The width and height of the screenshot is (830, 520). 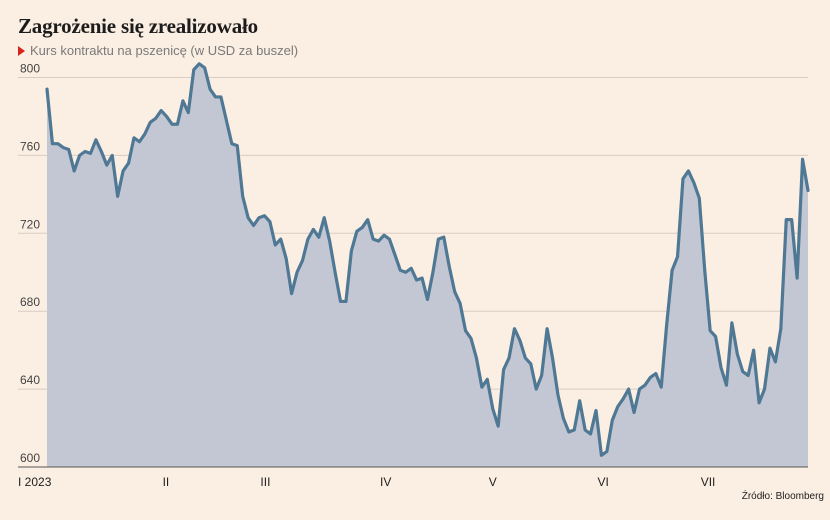 What do you see at coordinates (30, 68) in the screenshot?
I see `y-tick-label: 800` at bounding box center [30, 68].